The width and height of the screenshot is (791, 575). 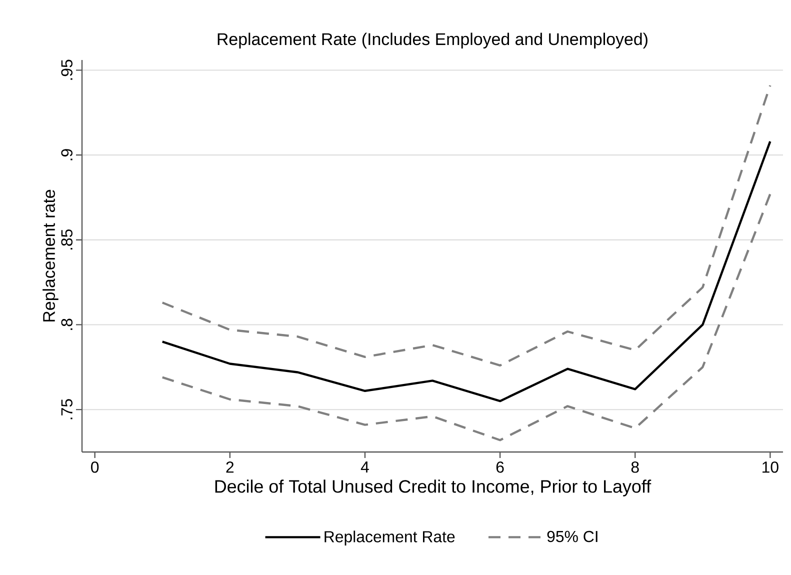 I want to click on x-tick-label: 10, so click(x=770, y=467).